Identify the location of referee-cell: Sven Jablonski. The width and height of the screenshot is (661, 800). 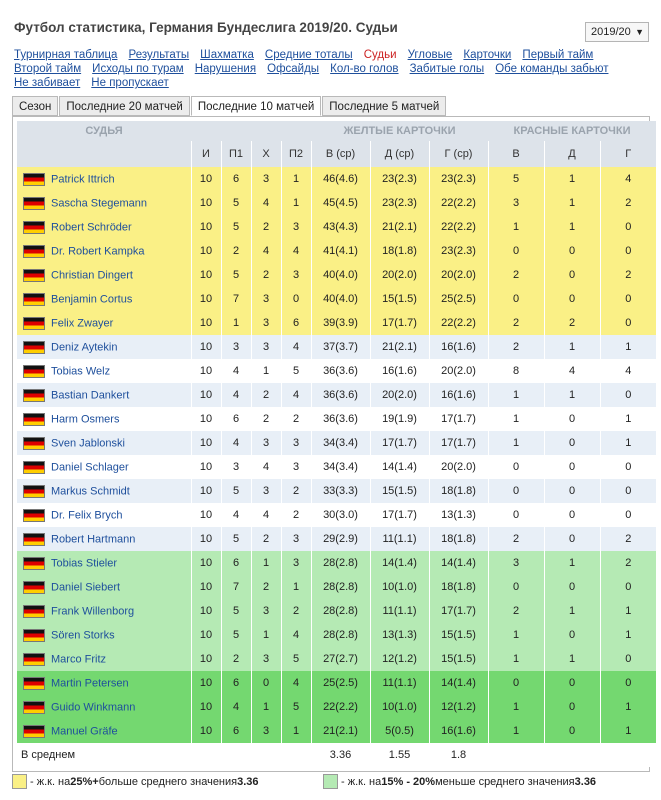
(104, 443).